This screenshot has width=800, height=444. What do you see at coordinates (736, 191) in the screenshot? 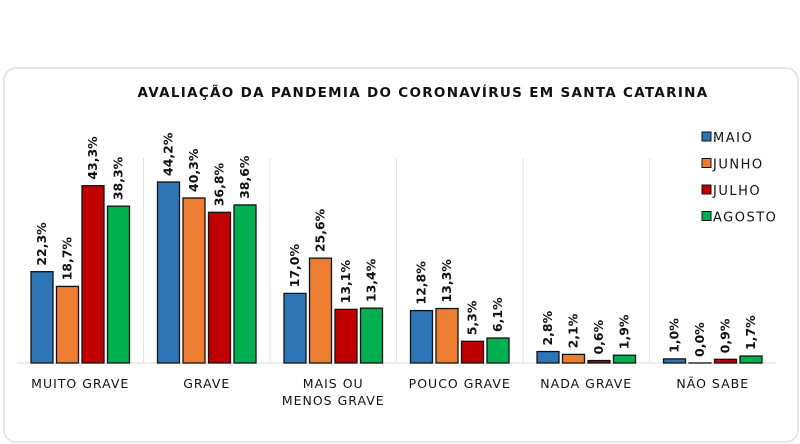
I see `legend-label: JULHO` at bounding box center [736, 191].